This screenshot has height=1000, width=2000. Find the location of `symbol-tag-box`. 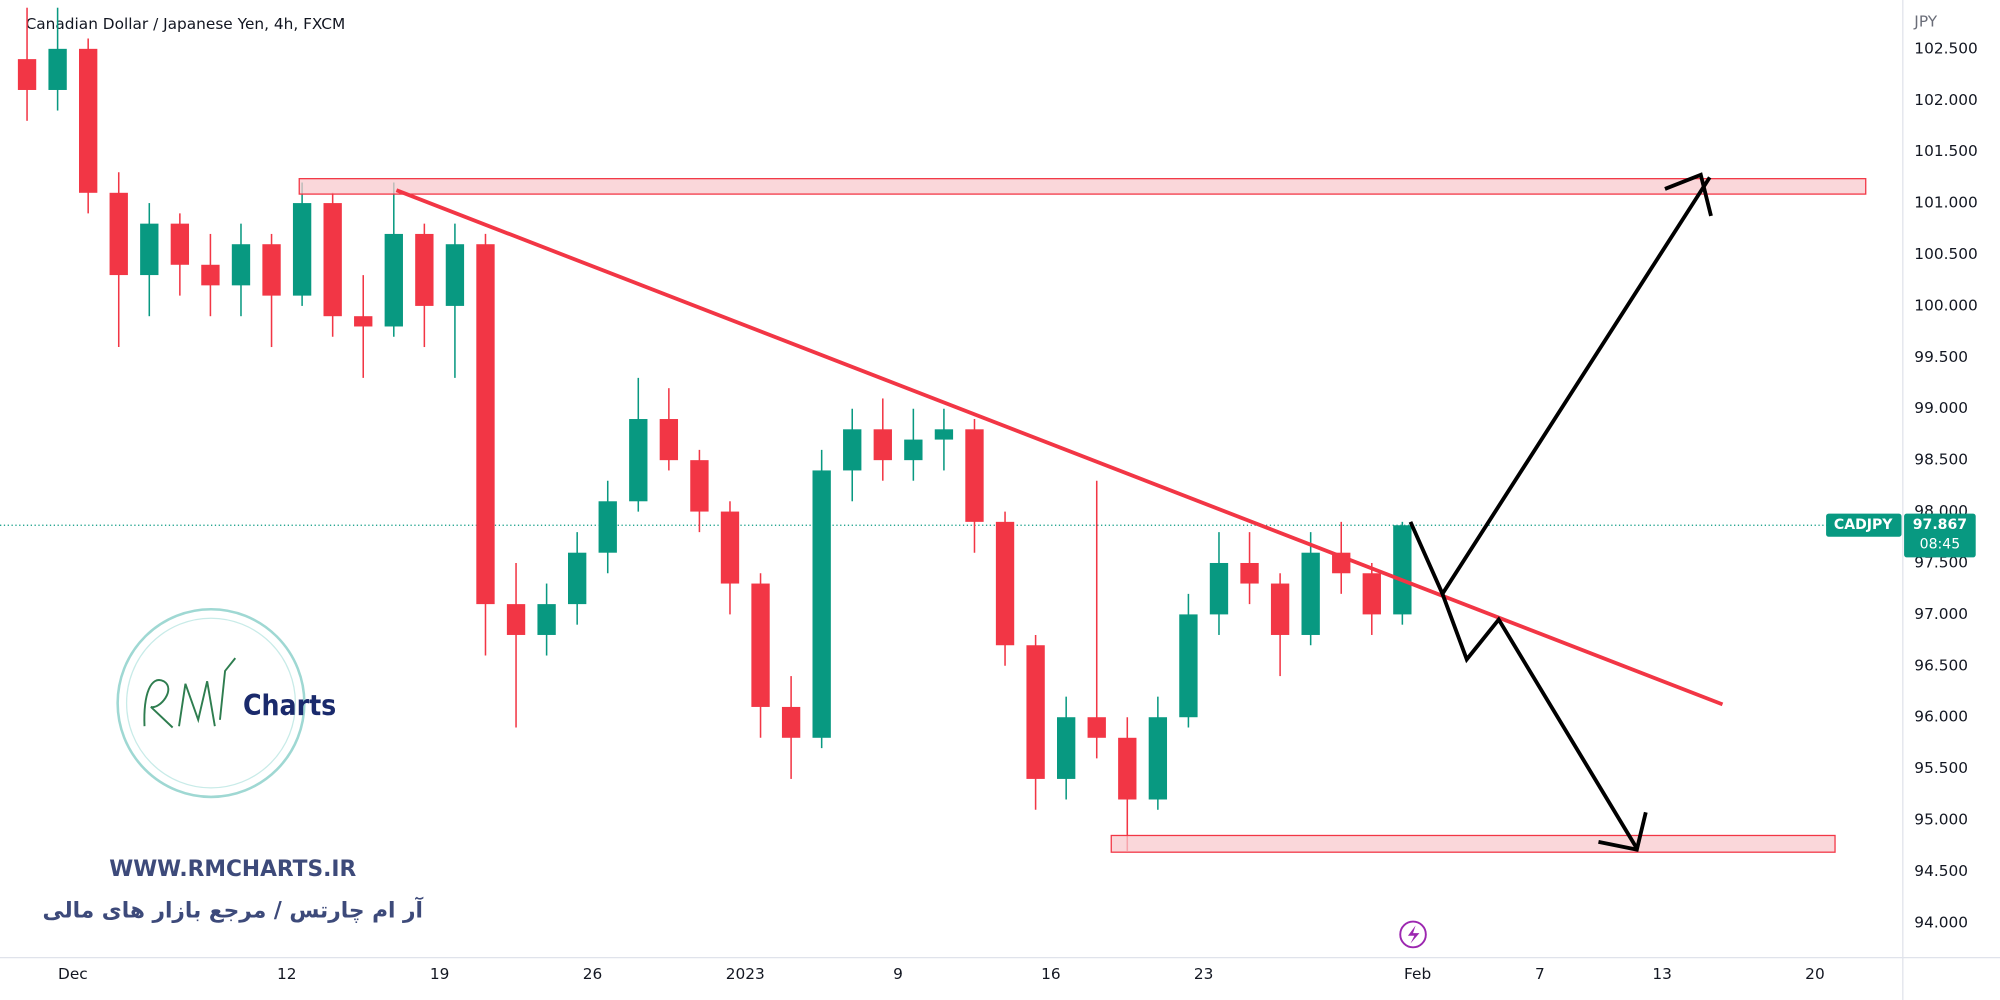

symbol-tag-box is located at coordinates (1864, 525).